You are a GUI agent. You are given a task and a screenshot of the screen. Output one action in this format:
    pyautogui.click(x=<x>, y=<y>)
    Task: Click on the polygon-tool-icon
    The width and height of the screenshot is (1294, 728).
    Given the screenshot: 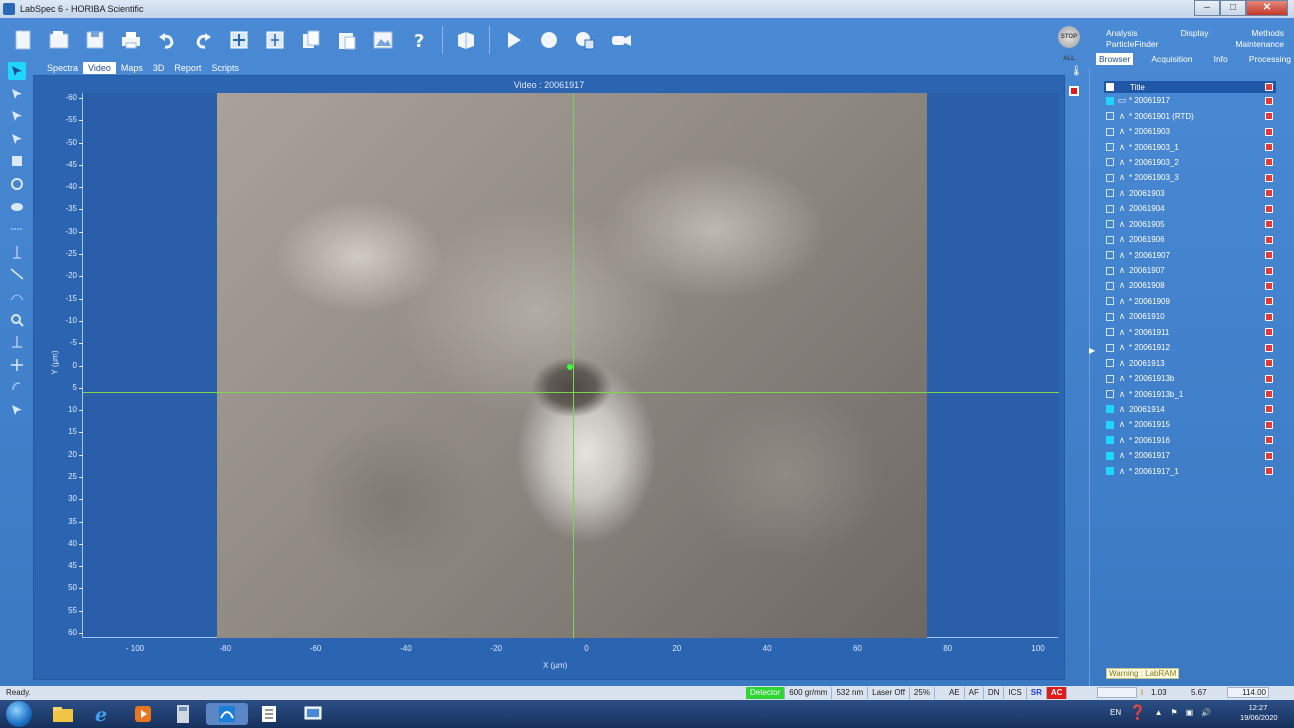 What is the action you would take?
    pyautogui.click(x=17, y=207)
    